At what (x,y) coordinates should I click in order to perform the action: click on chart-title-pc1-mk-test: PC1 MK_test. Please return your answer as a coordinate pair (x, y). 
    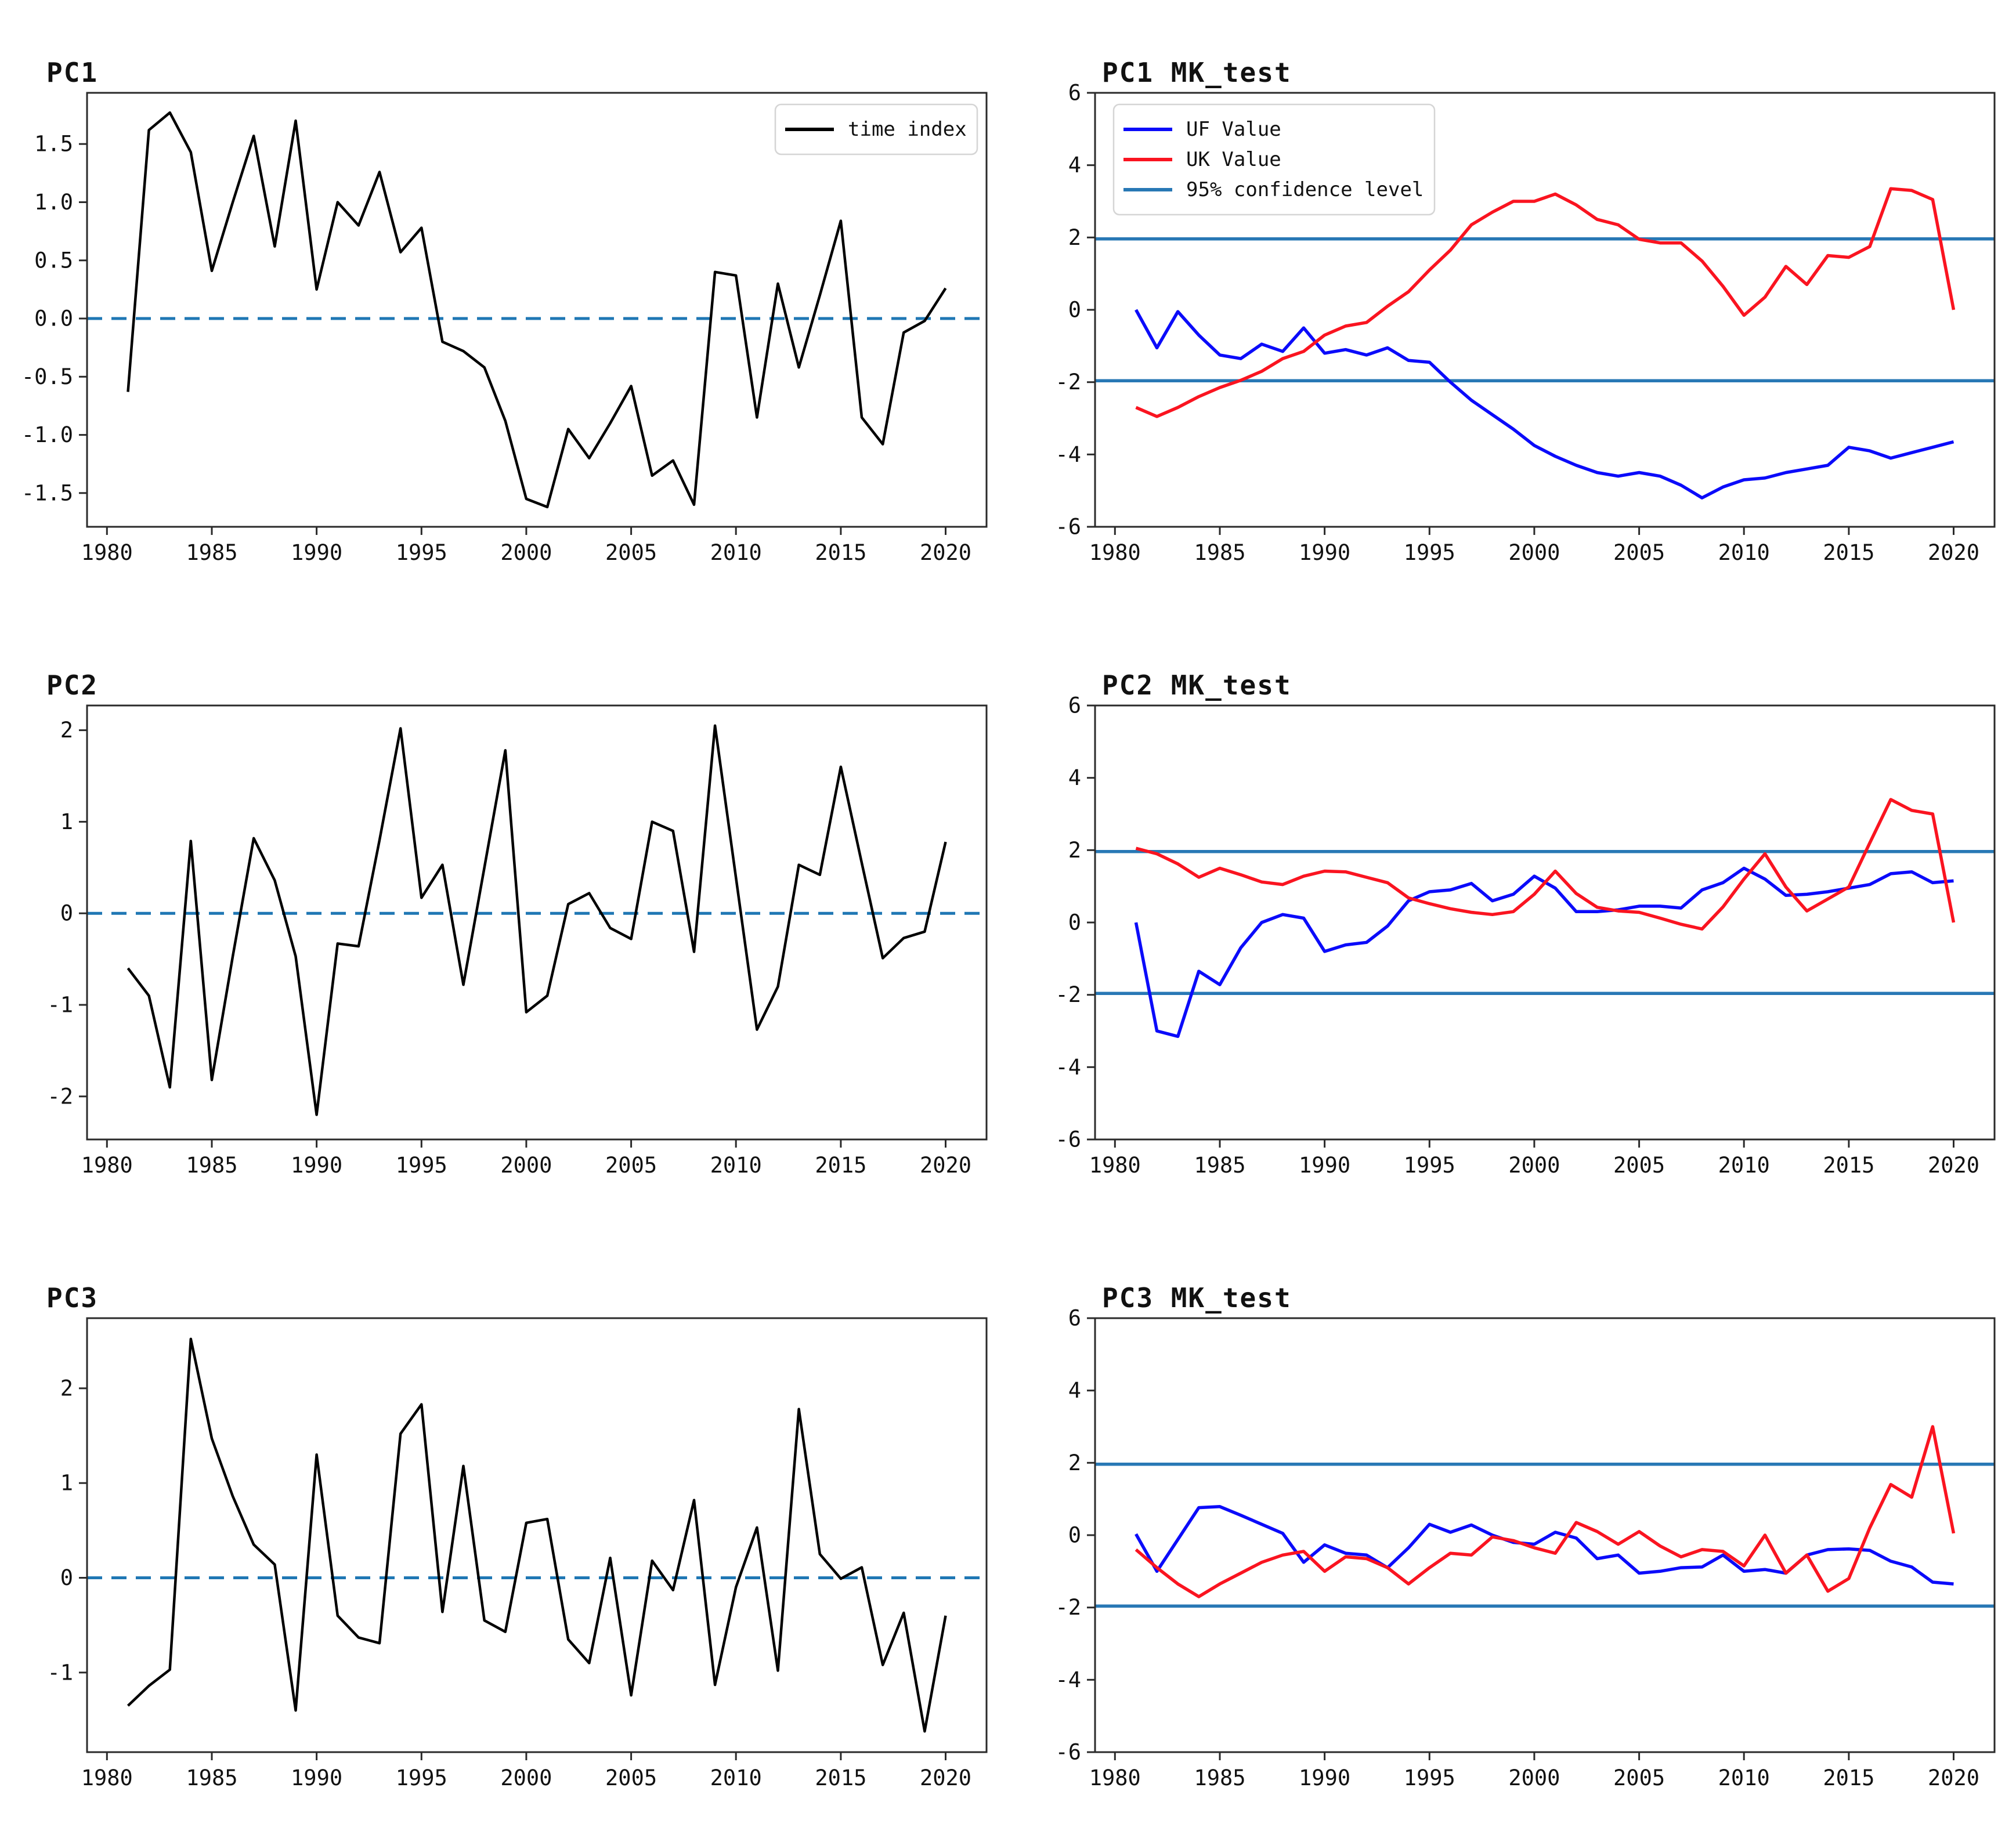
    Looking at the image, I should click on (1197, 73).